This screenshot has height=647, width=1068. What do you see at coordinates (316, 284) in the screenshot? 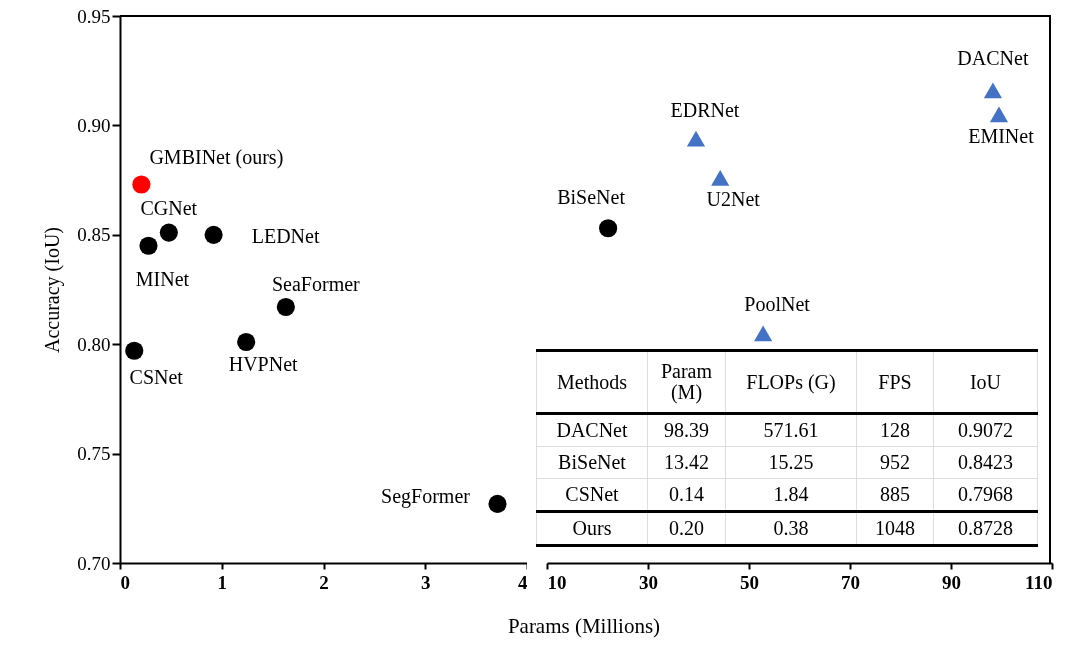
I see `annotation: SeaFormer` at bounding box center [316, 284].